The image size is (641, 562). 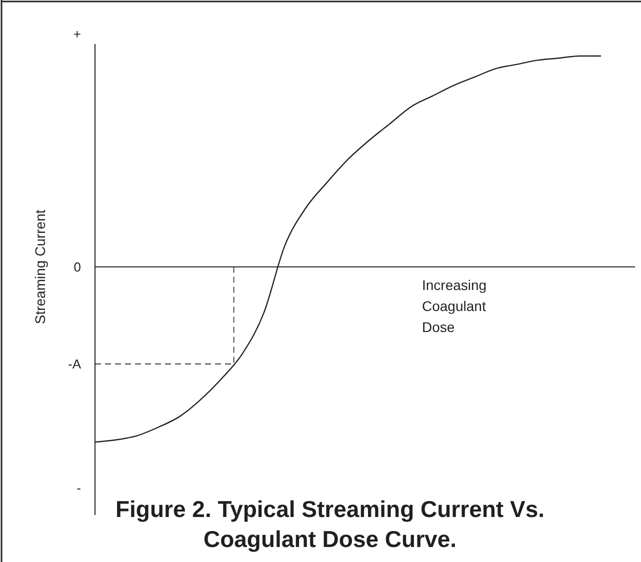 I want to click on ref-line-label: 0, so click(x=77, y=266).